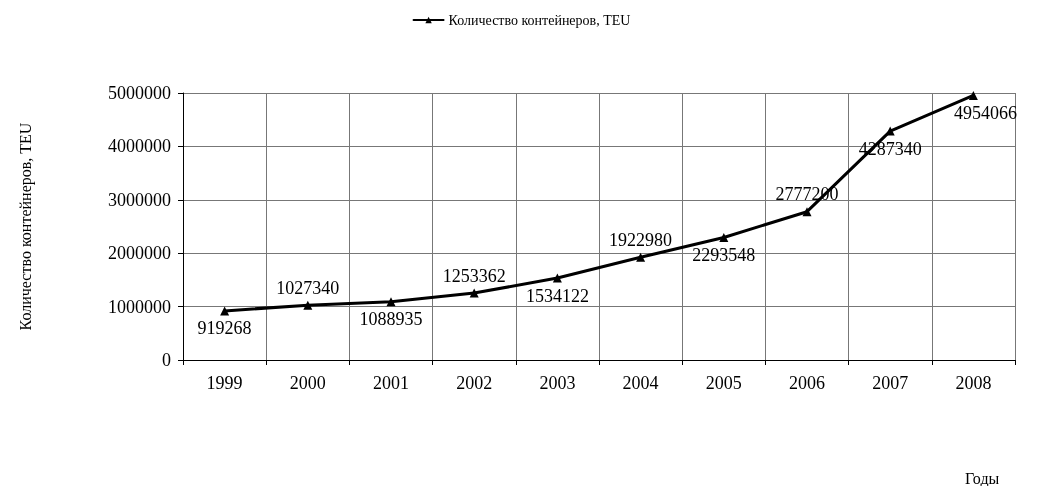 The height and width of the screenshot is (486, 1043). What do you see at coordinates (391, 319) in the screenshot?
I see `data-label: 1088935` at bounding box center [391, 319].